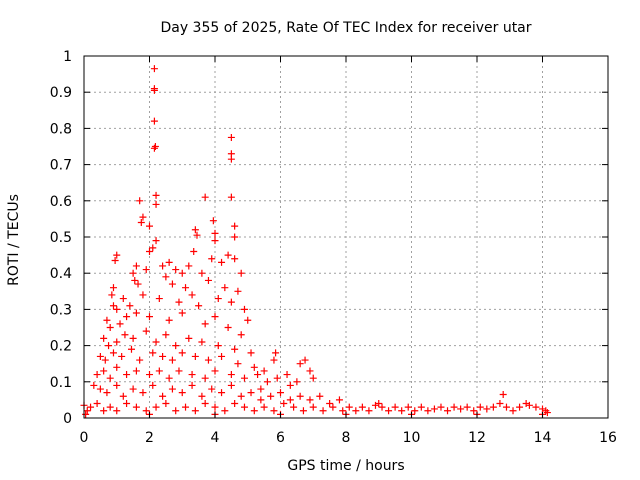 The image size is (640, 480). Describe the element at coordinates (61, 166) in the screenshot. I see `y-tick-label: 0.7` at that location.